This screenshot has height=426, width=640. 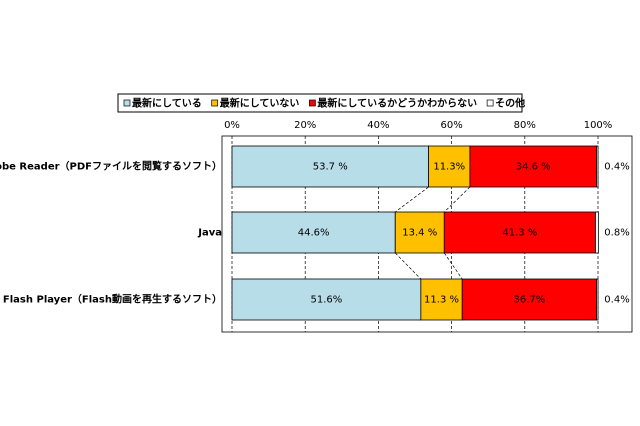 I want to click on x-tick-label: 80%, so click(x=525, y=125).